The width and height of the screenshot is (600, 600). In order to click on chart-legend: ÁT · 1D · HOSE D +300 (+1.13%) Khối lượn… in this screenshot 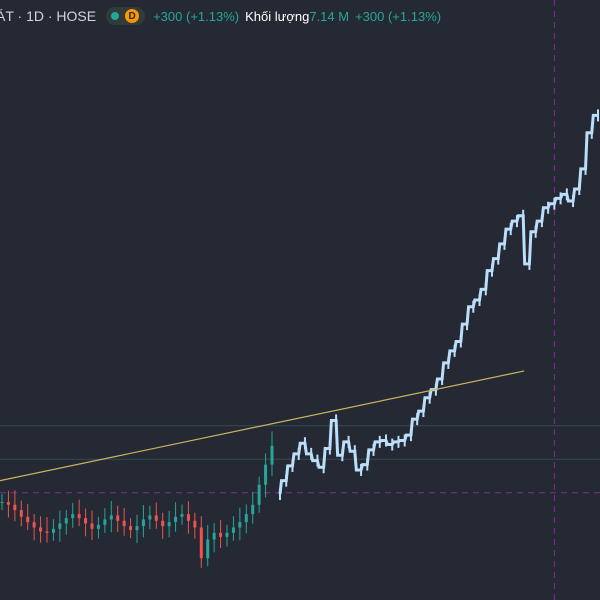, I will do `click(220, 16)`.